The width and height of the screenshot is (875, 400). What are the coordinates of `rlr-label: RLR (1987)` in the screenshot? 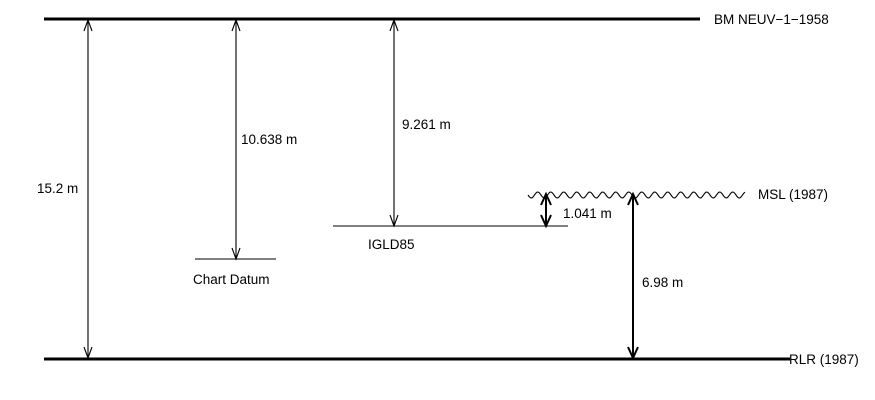 It's located at (824, 359).